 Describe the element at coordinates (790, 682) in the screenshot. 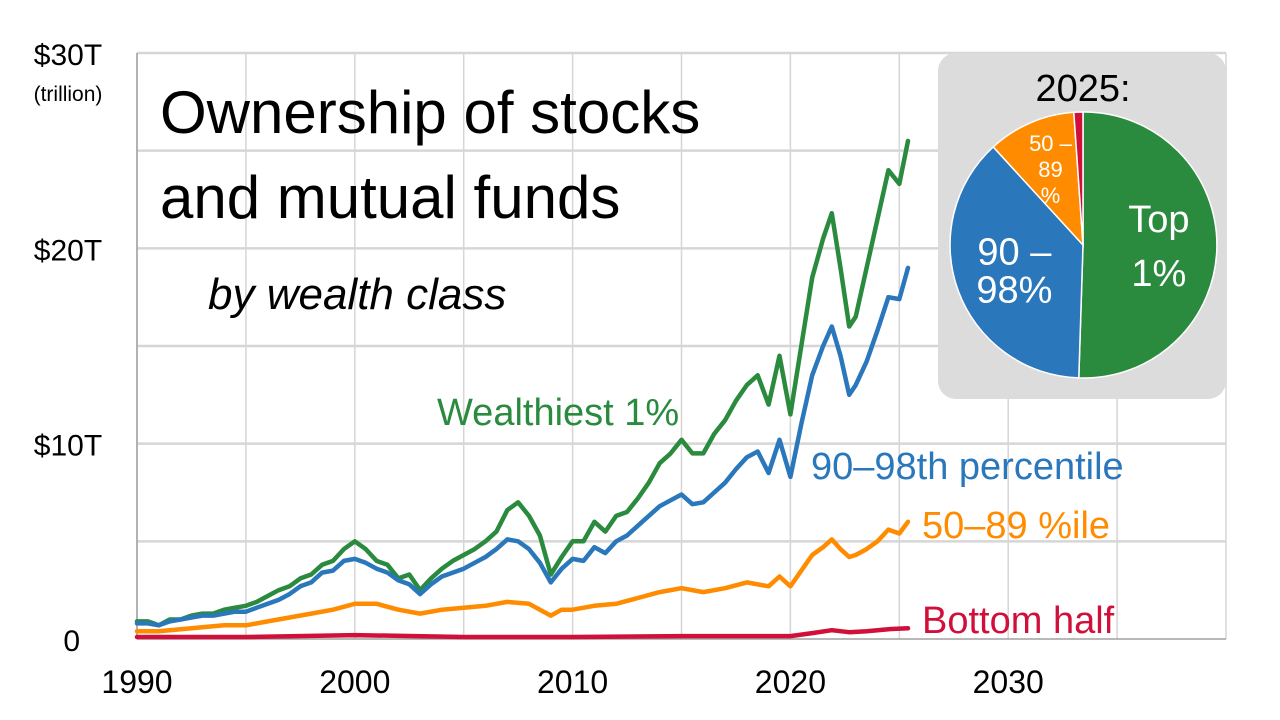

I see `x-tick-label: 2020` at that location.